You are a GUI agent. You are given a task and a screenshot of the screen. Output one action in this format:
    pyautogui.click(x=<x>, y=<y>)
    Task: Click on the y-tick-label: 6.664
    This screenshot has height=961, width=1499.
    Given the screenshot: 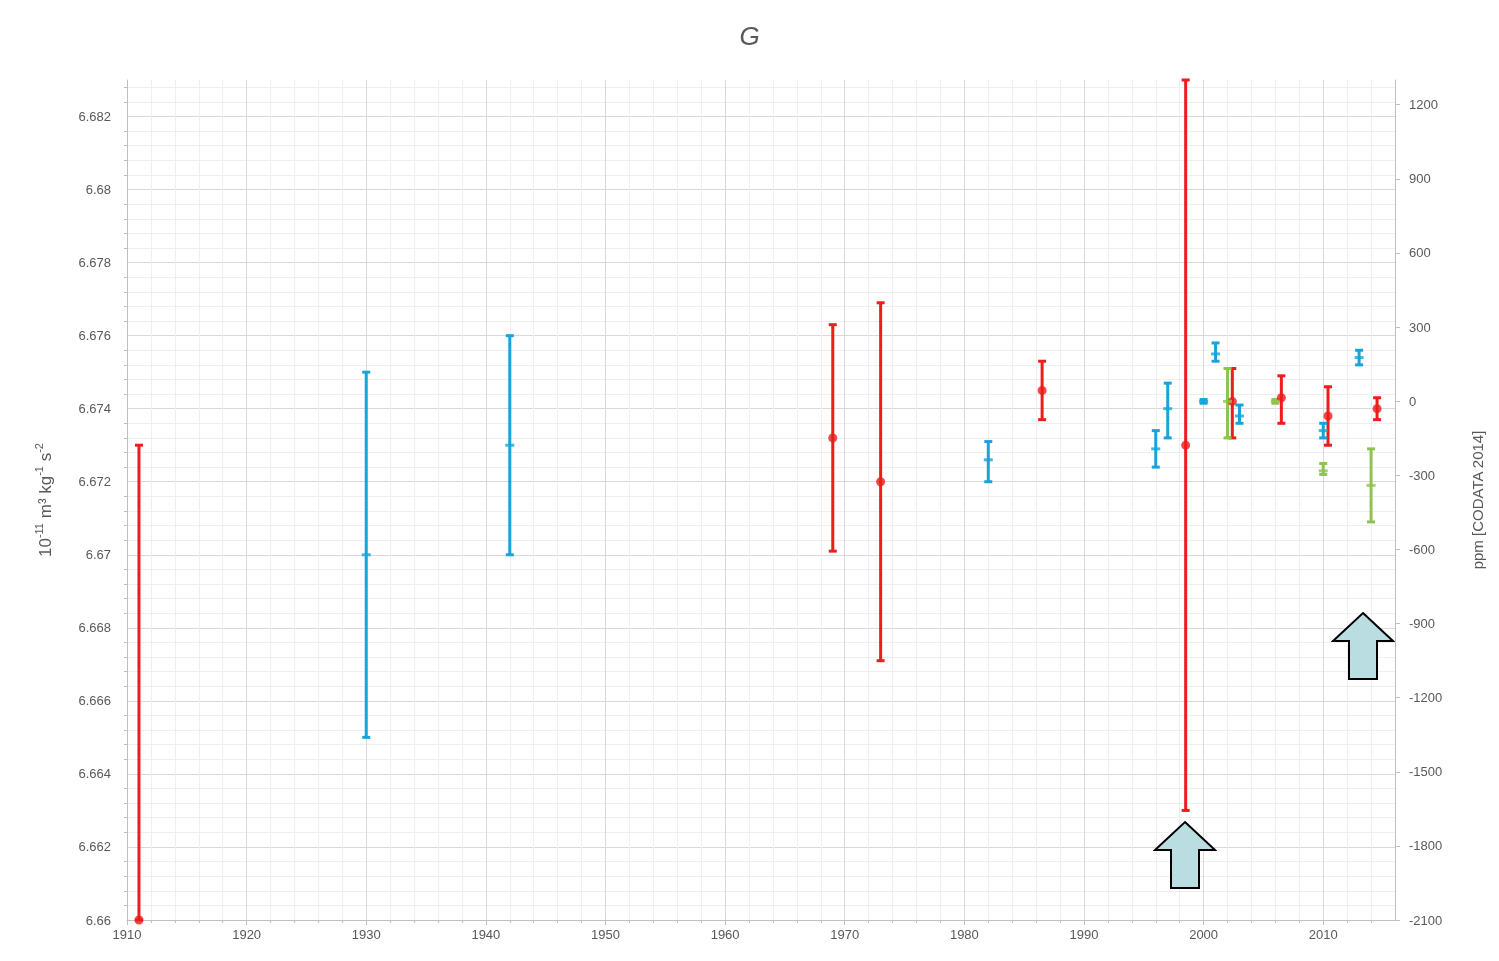 What is the action you would take?
    pyautogui.click(x=94, y=774)
    